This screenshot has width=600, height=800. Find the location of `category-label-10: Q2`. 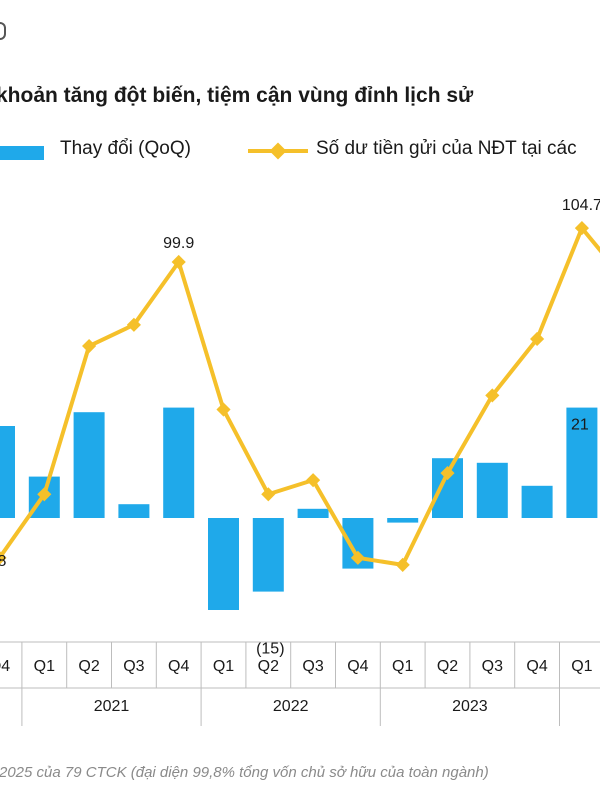

category-label-10: Q2 is located at coordinates (447, 666).